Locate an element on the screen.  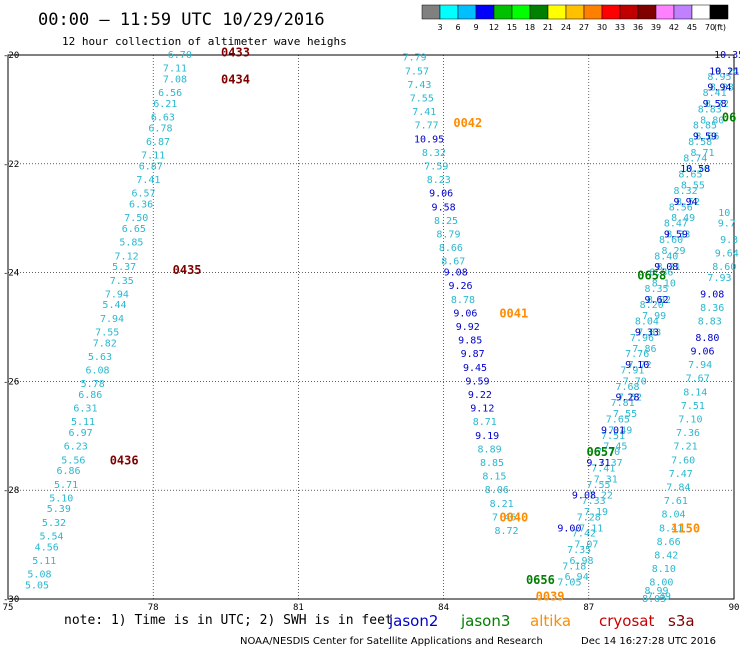
swh-value: 8.06 is located at coordinates (497, 490).